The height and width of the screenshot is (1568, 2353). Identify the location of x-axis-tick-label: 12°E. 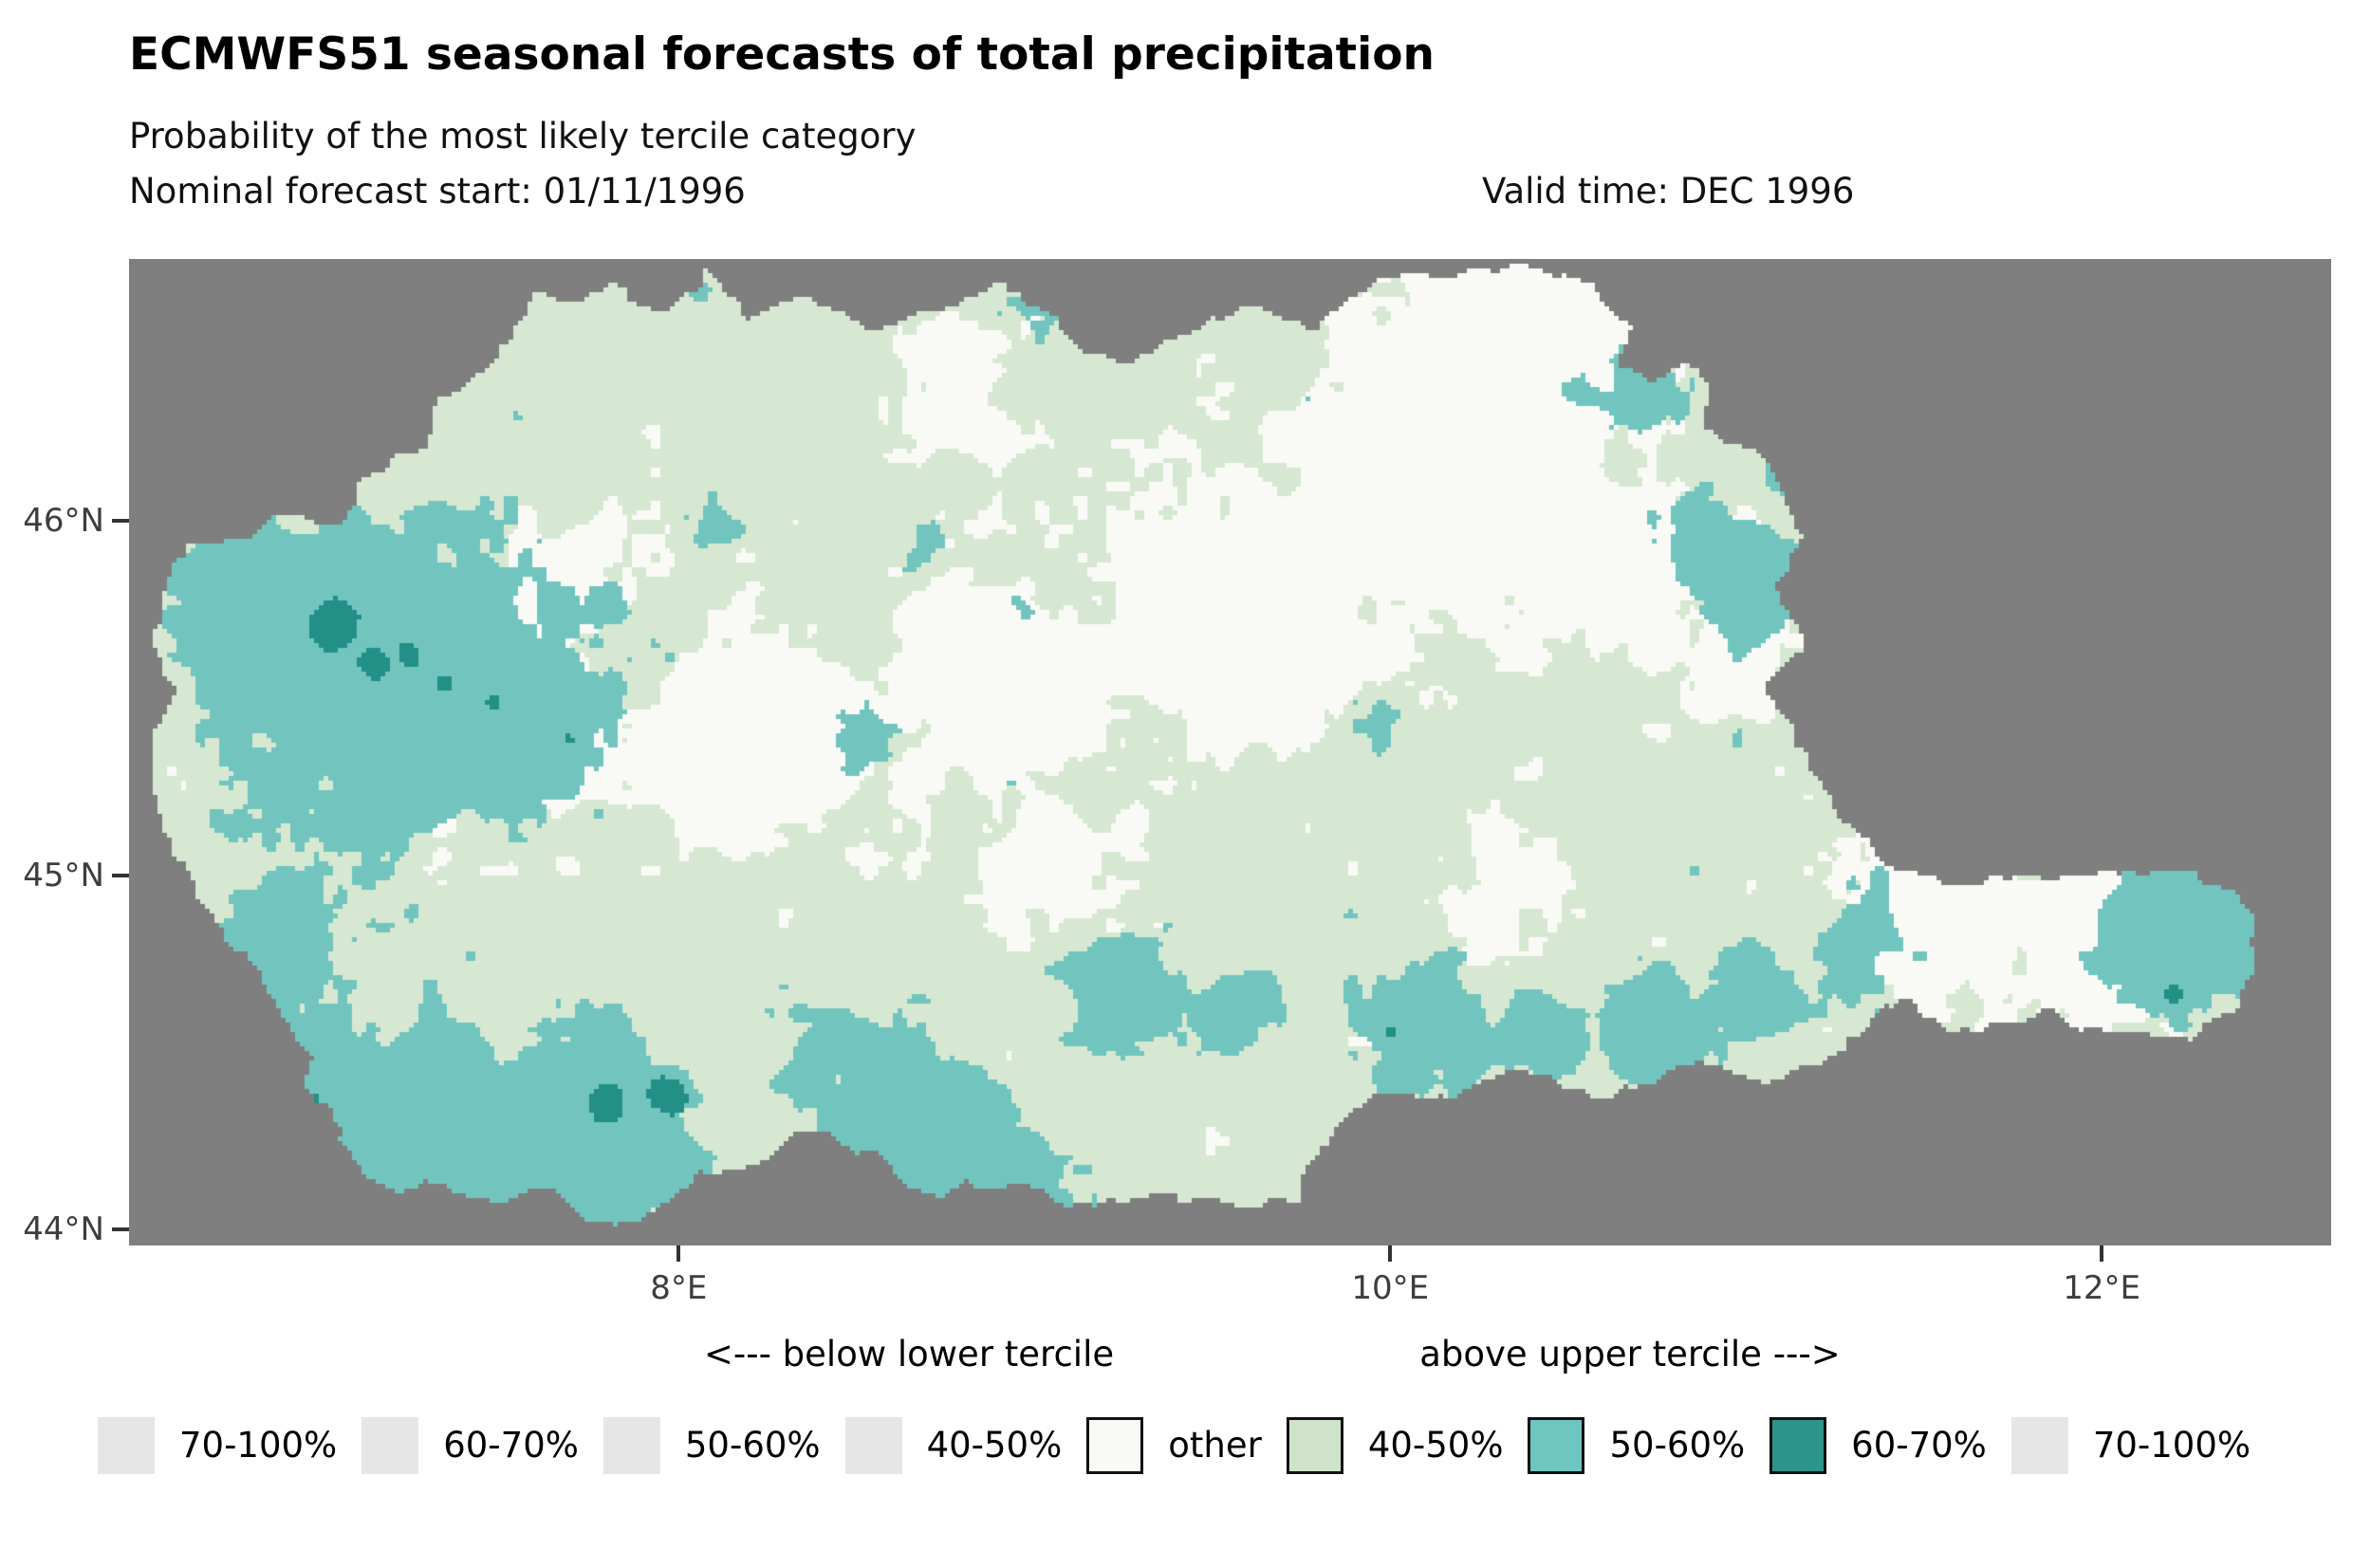
(2102, 1288).